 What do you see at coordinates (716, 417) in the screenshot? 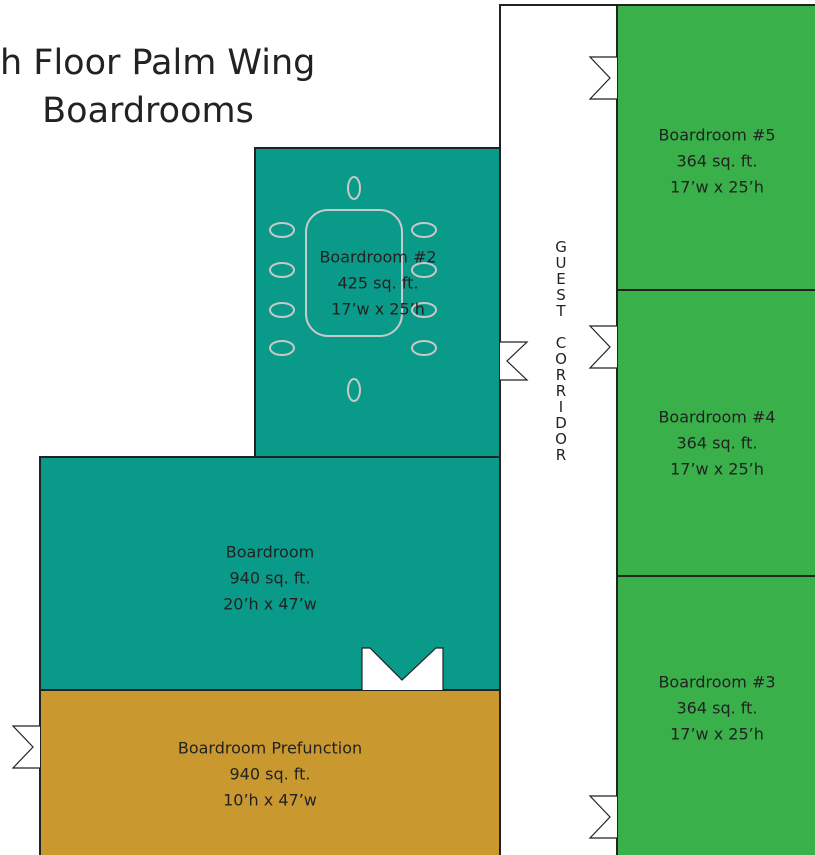
I see `room-name: Boardroom #4` at bounding box center [716, 417].